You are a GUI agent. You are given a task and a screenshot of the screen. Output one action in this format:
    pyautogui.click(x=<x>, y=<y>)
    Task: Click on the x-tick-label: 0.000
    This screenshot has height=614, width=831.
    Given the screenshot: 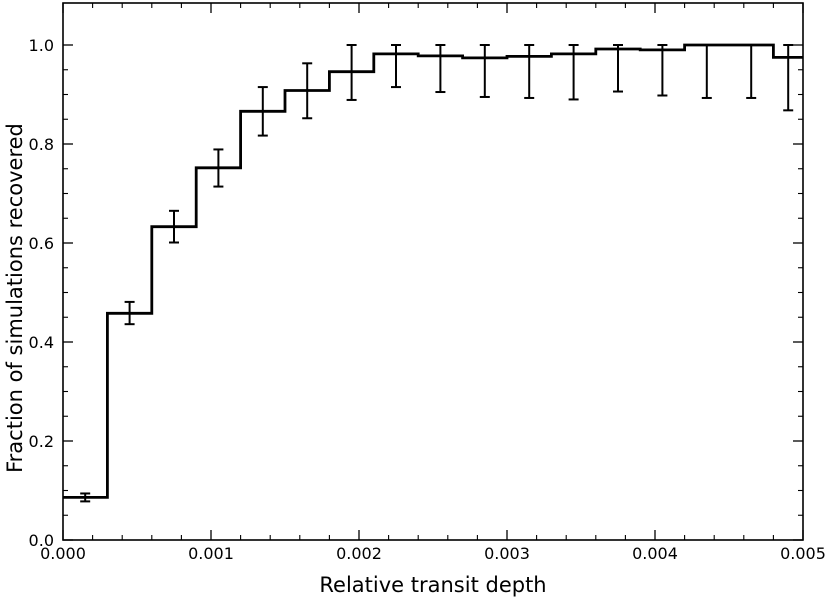 What is the action you would take?
    pyautogui.click(x=63, y=553)
    